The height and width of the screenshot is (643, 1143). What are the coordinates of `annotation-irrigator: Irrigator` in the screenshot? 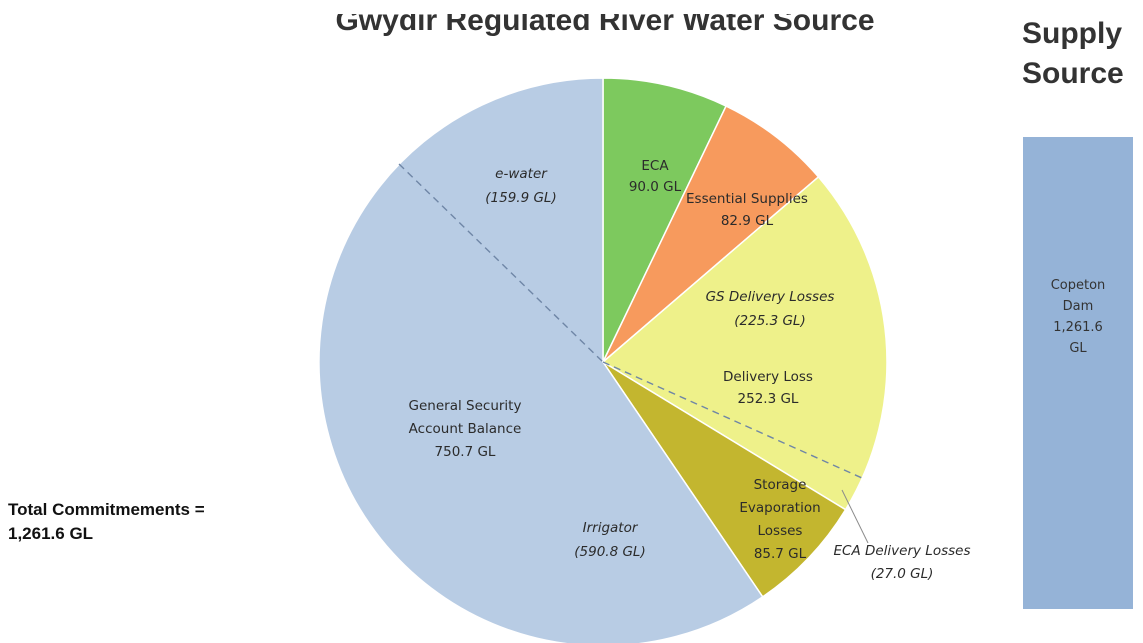 It's located at (611, 528).